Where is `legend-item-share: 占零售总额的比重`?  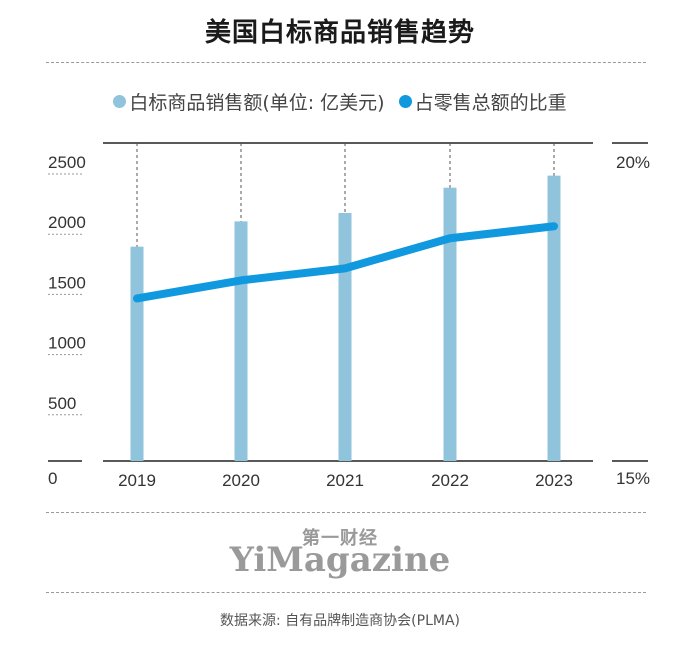
legend-item-share: 占零售总额的比重 is located at coordinates (482, 101).